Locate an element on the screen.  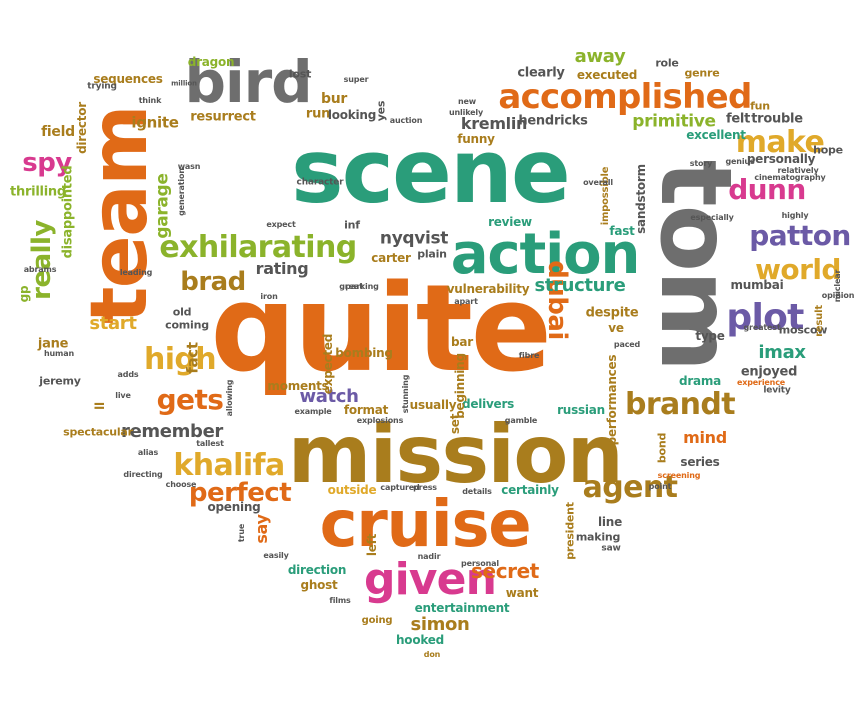
word-gamble: gamble is located at coordinates (521, 420).